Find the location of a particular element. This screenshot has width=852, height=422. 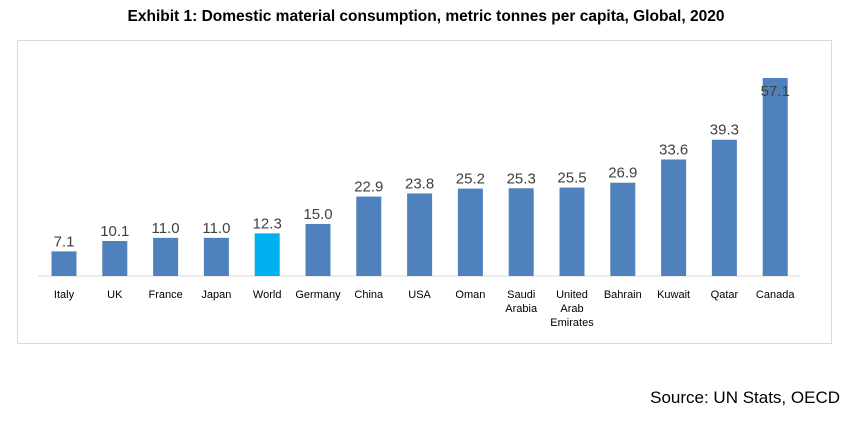

bar-qatar is located at coordinates (724, 207).